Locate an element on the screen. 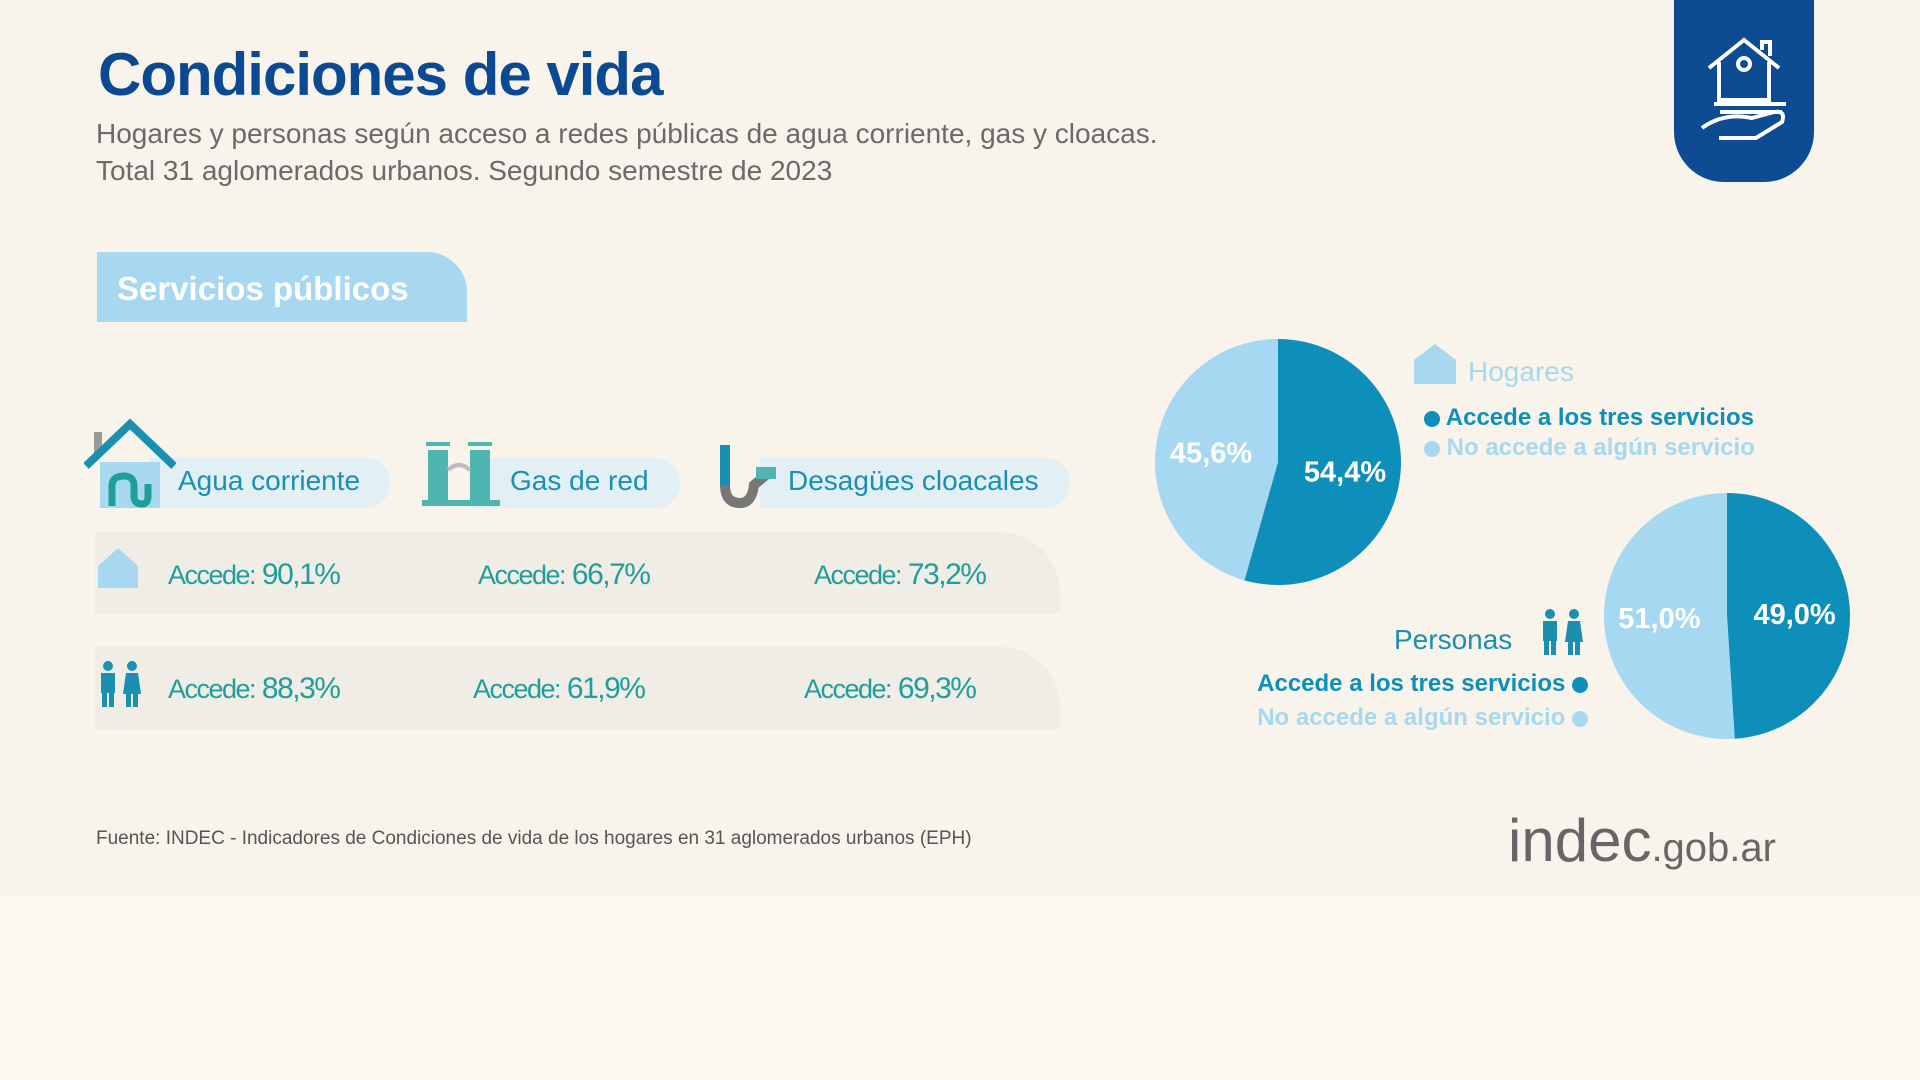  house-hand-icon is located at coordinates (1743, 88).